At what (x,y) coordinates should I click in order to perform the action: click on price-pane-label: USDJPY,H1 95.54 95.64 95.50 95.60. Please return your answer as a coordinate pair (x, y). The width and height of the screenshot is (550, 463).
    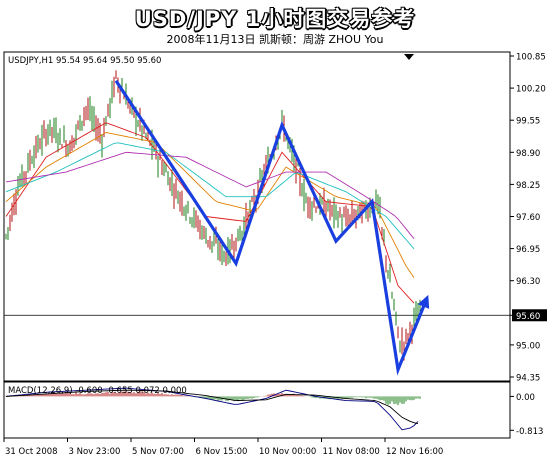
    Looking at the image, I should click on (84, 61).